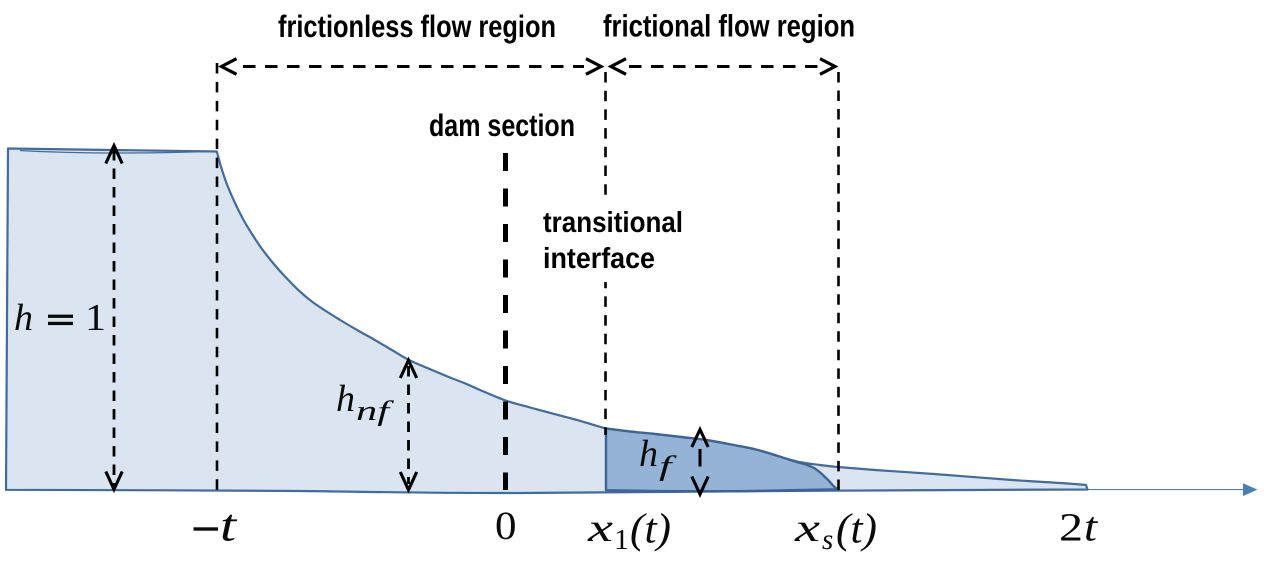 The image size is (1270, 568). I want to click on svg-text: dam section, so click(502, 125).